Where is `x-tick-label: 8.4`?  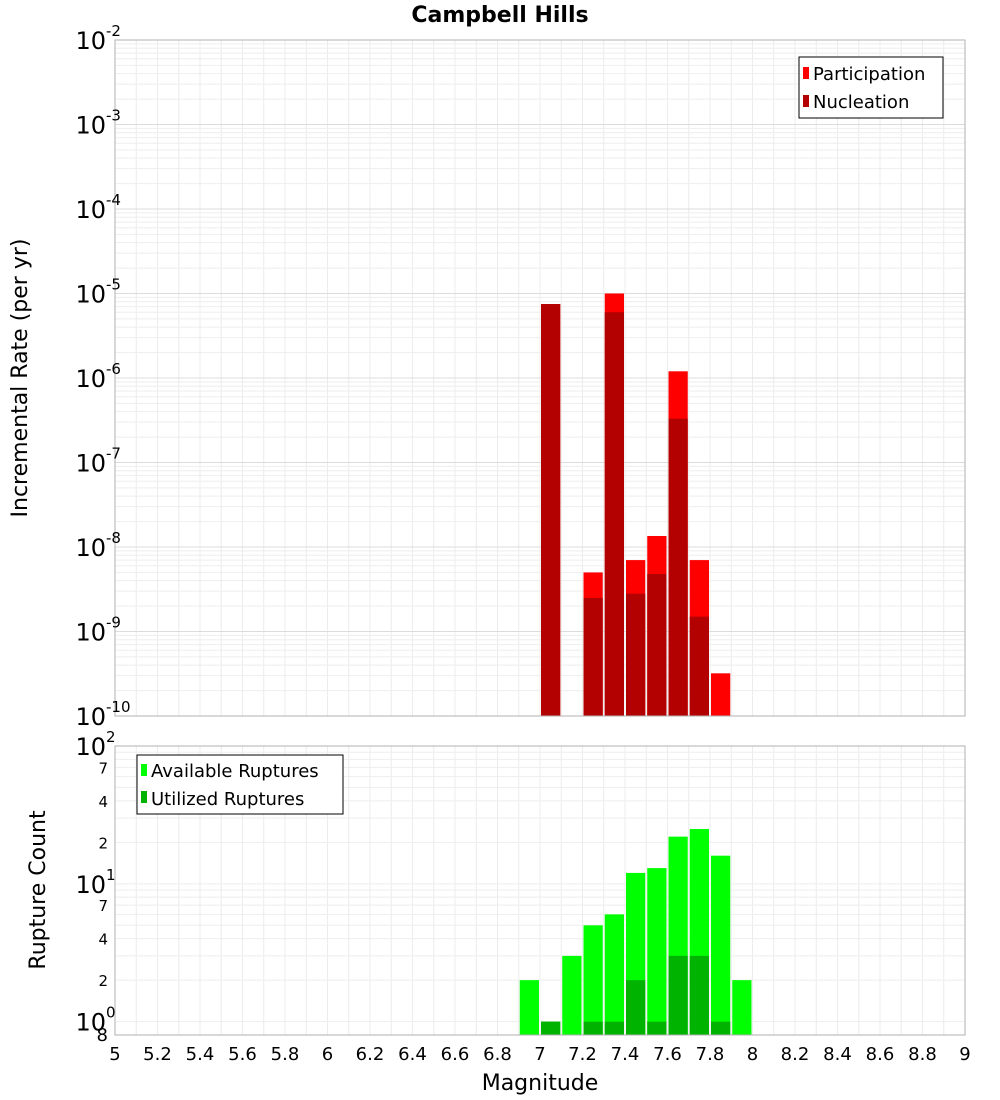
x-tick-label: 8.4 is located at coordinates (837, 1054).